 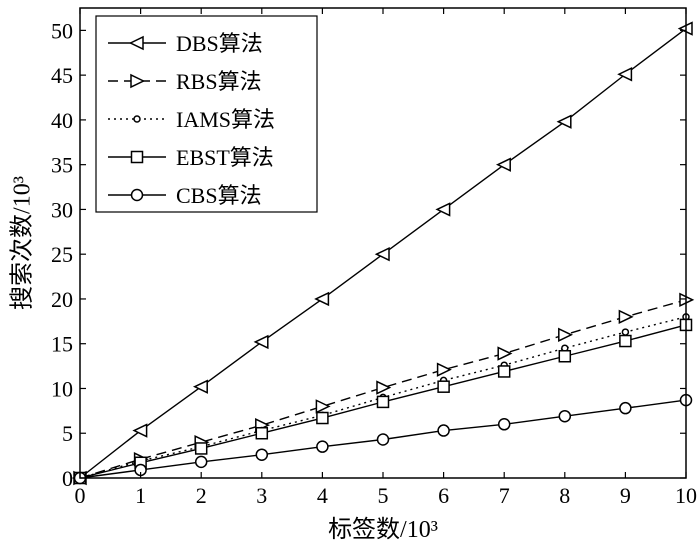 I want to click on x-tick-label: 6, so click(x=443, y=495).